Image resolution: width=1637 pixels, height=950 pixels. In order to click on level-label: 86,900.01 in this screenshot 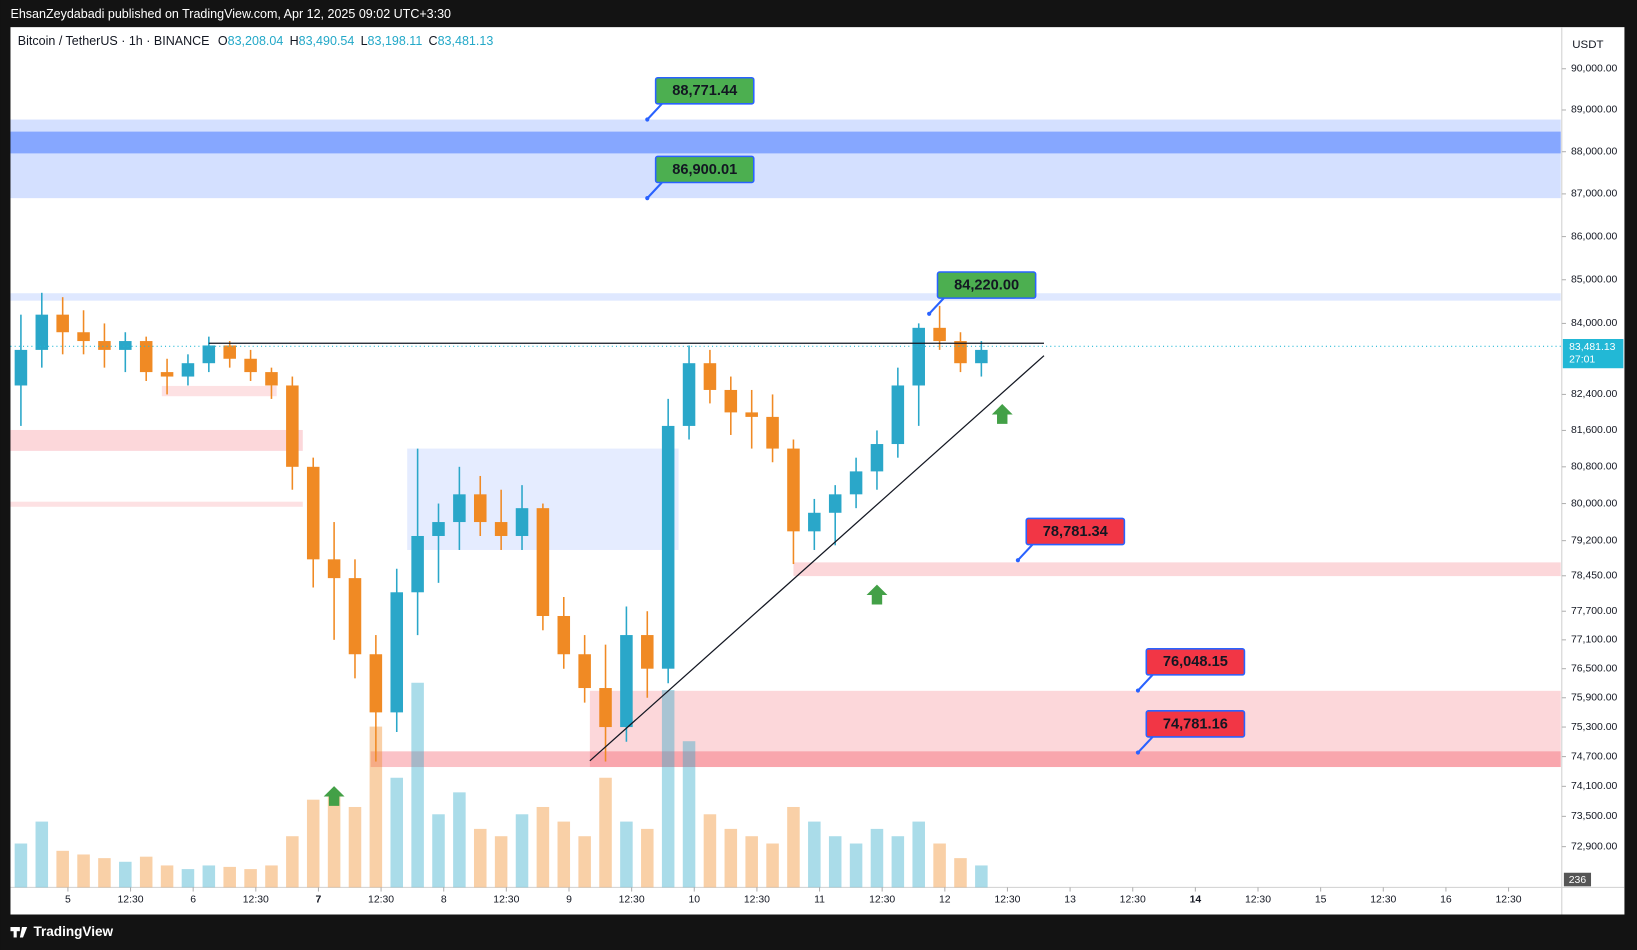, I will do `click(704, 170)`.